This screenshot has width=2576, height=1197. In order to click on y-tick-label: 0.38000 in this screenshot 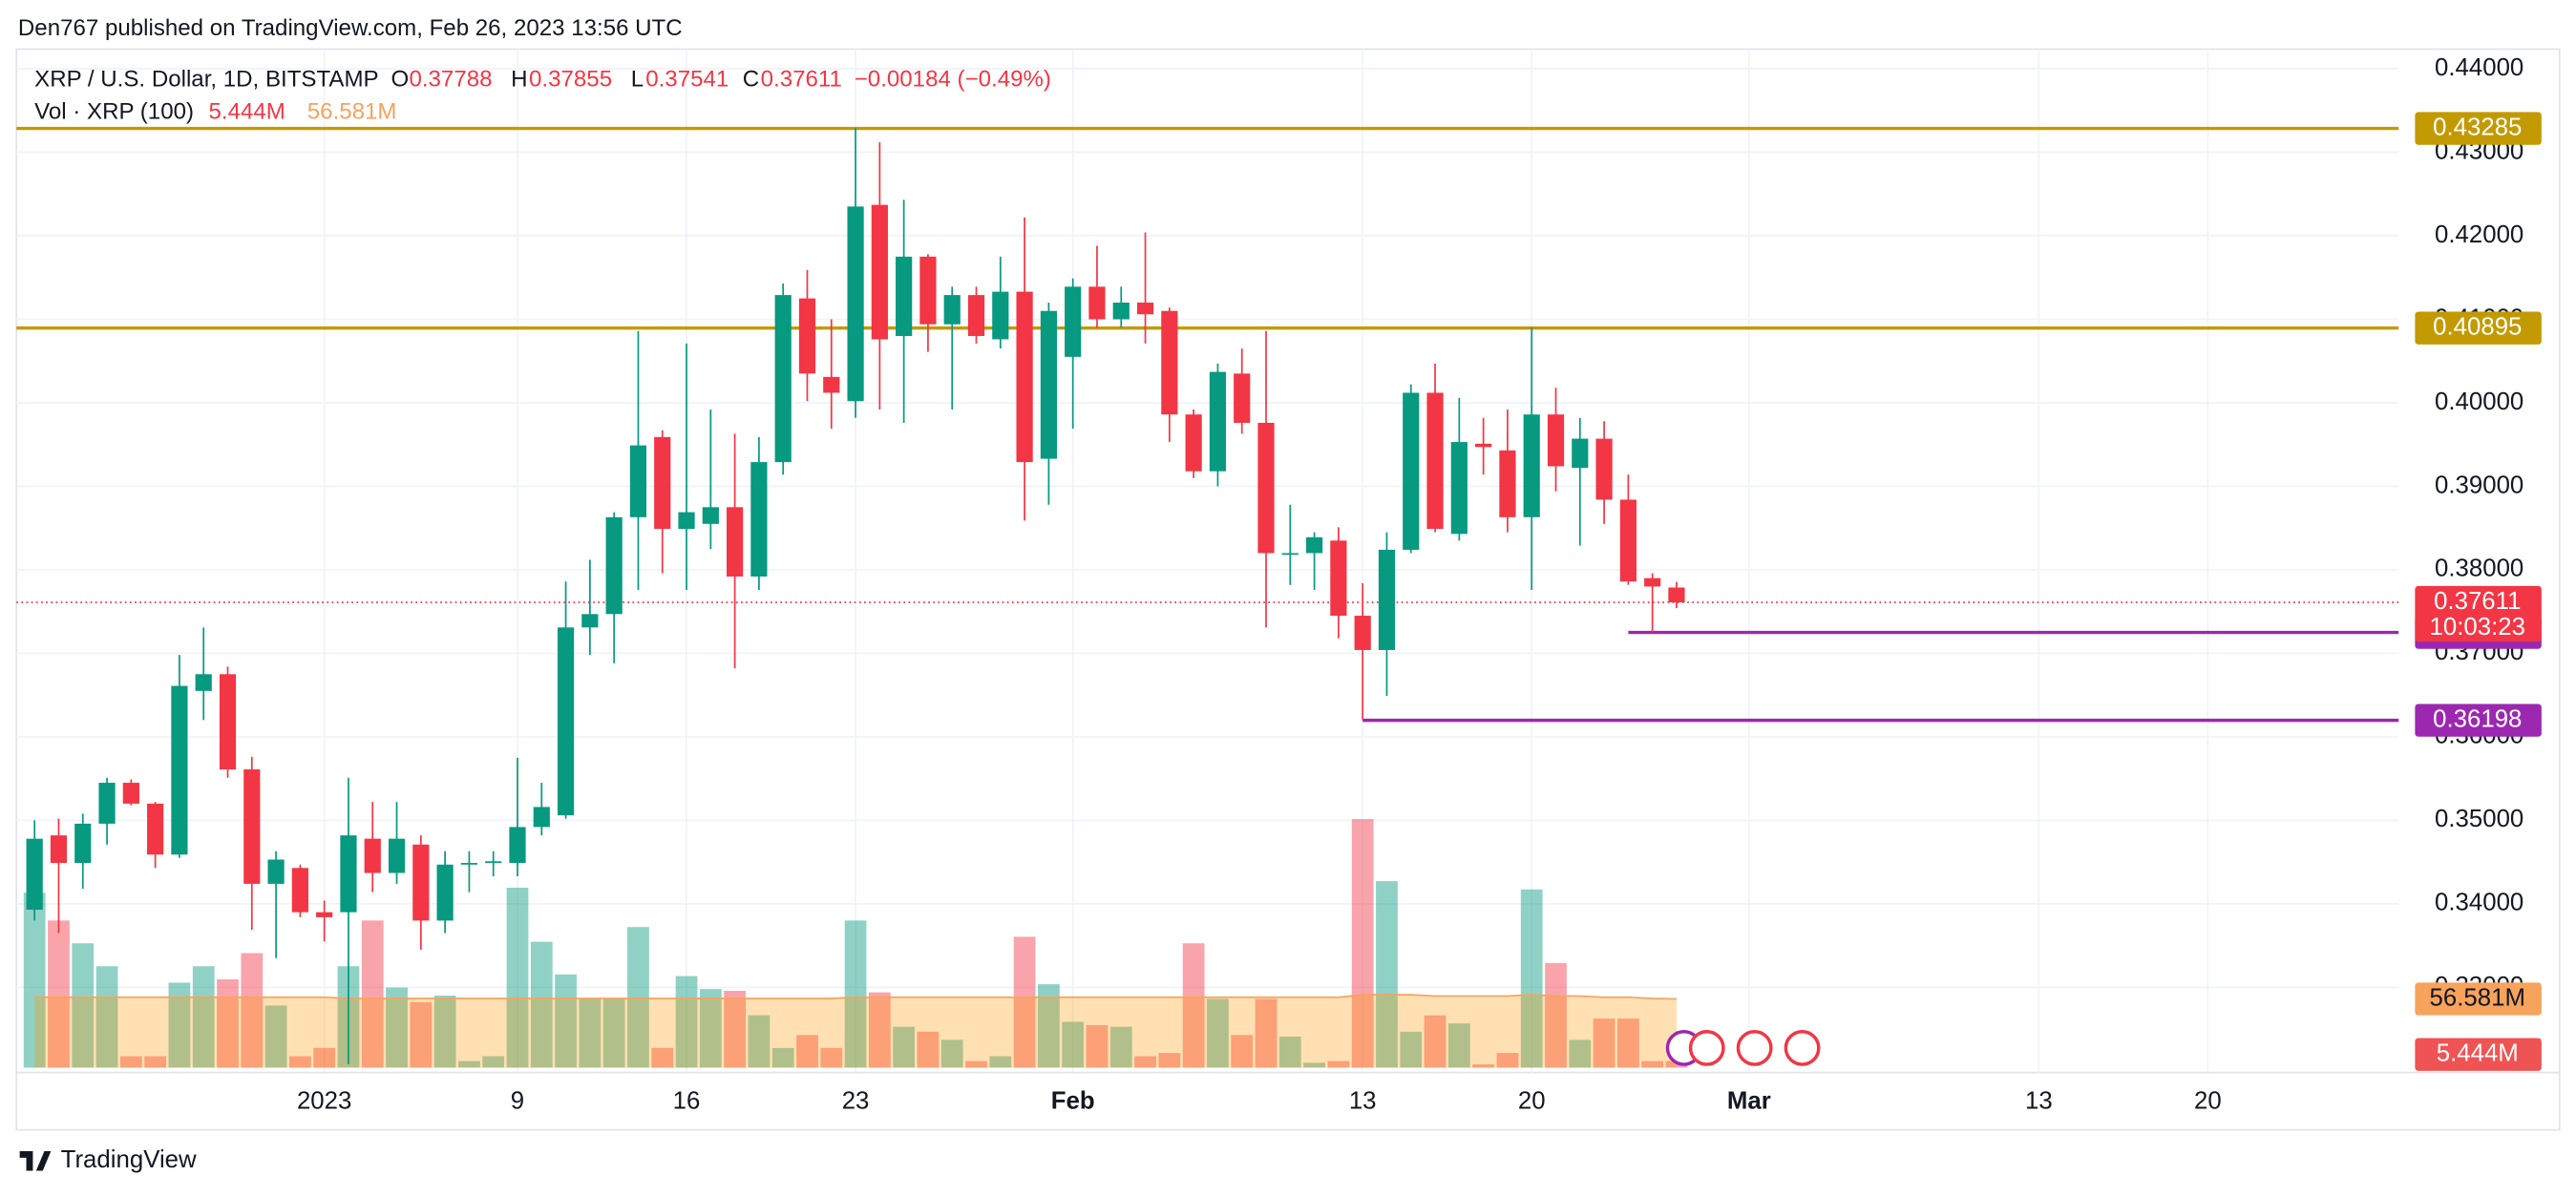, I will do `click(2479, 569)`.